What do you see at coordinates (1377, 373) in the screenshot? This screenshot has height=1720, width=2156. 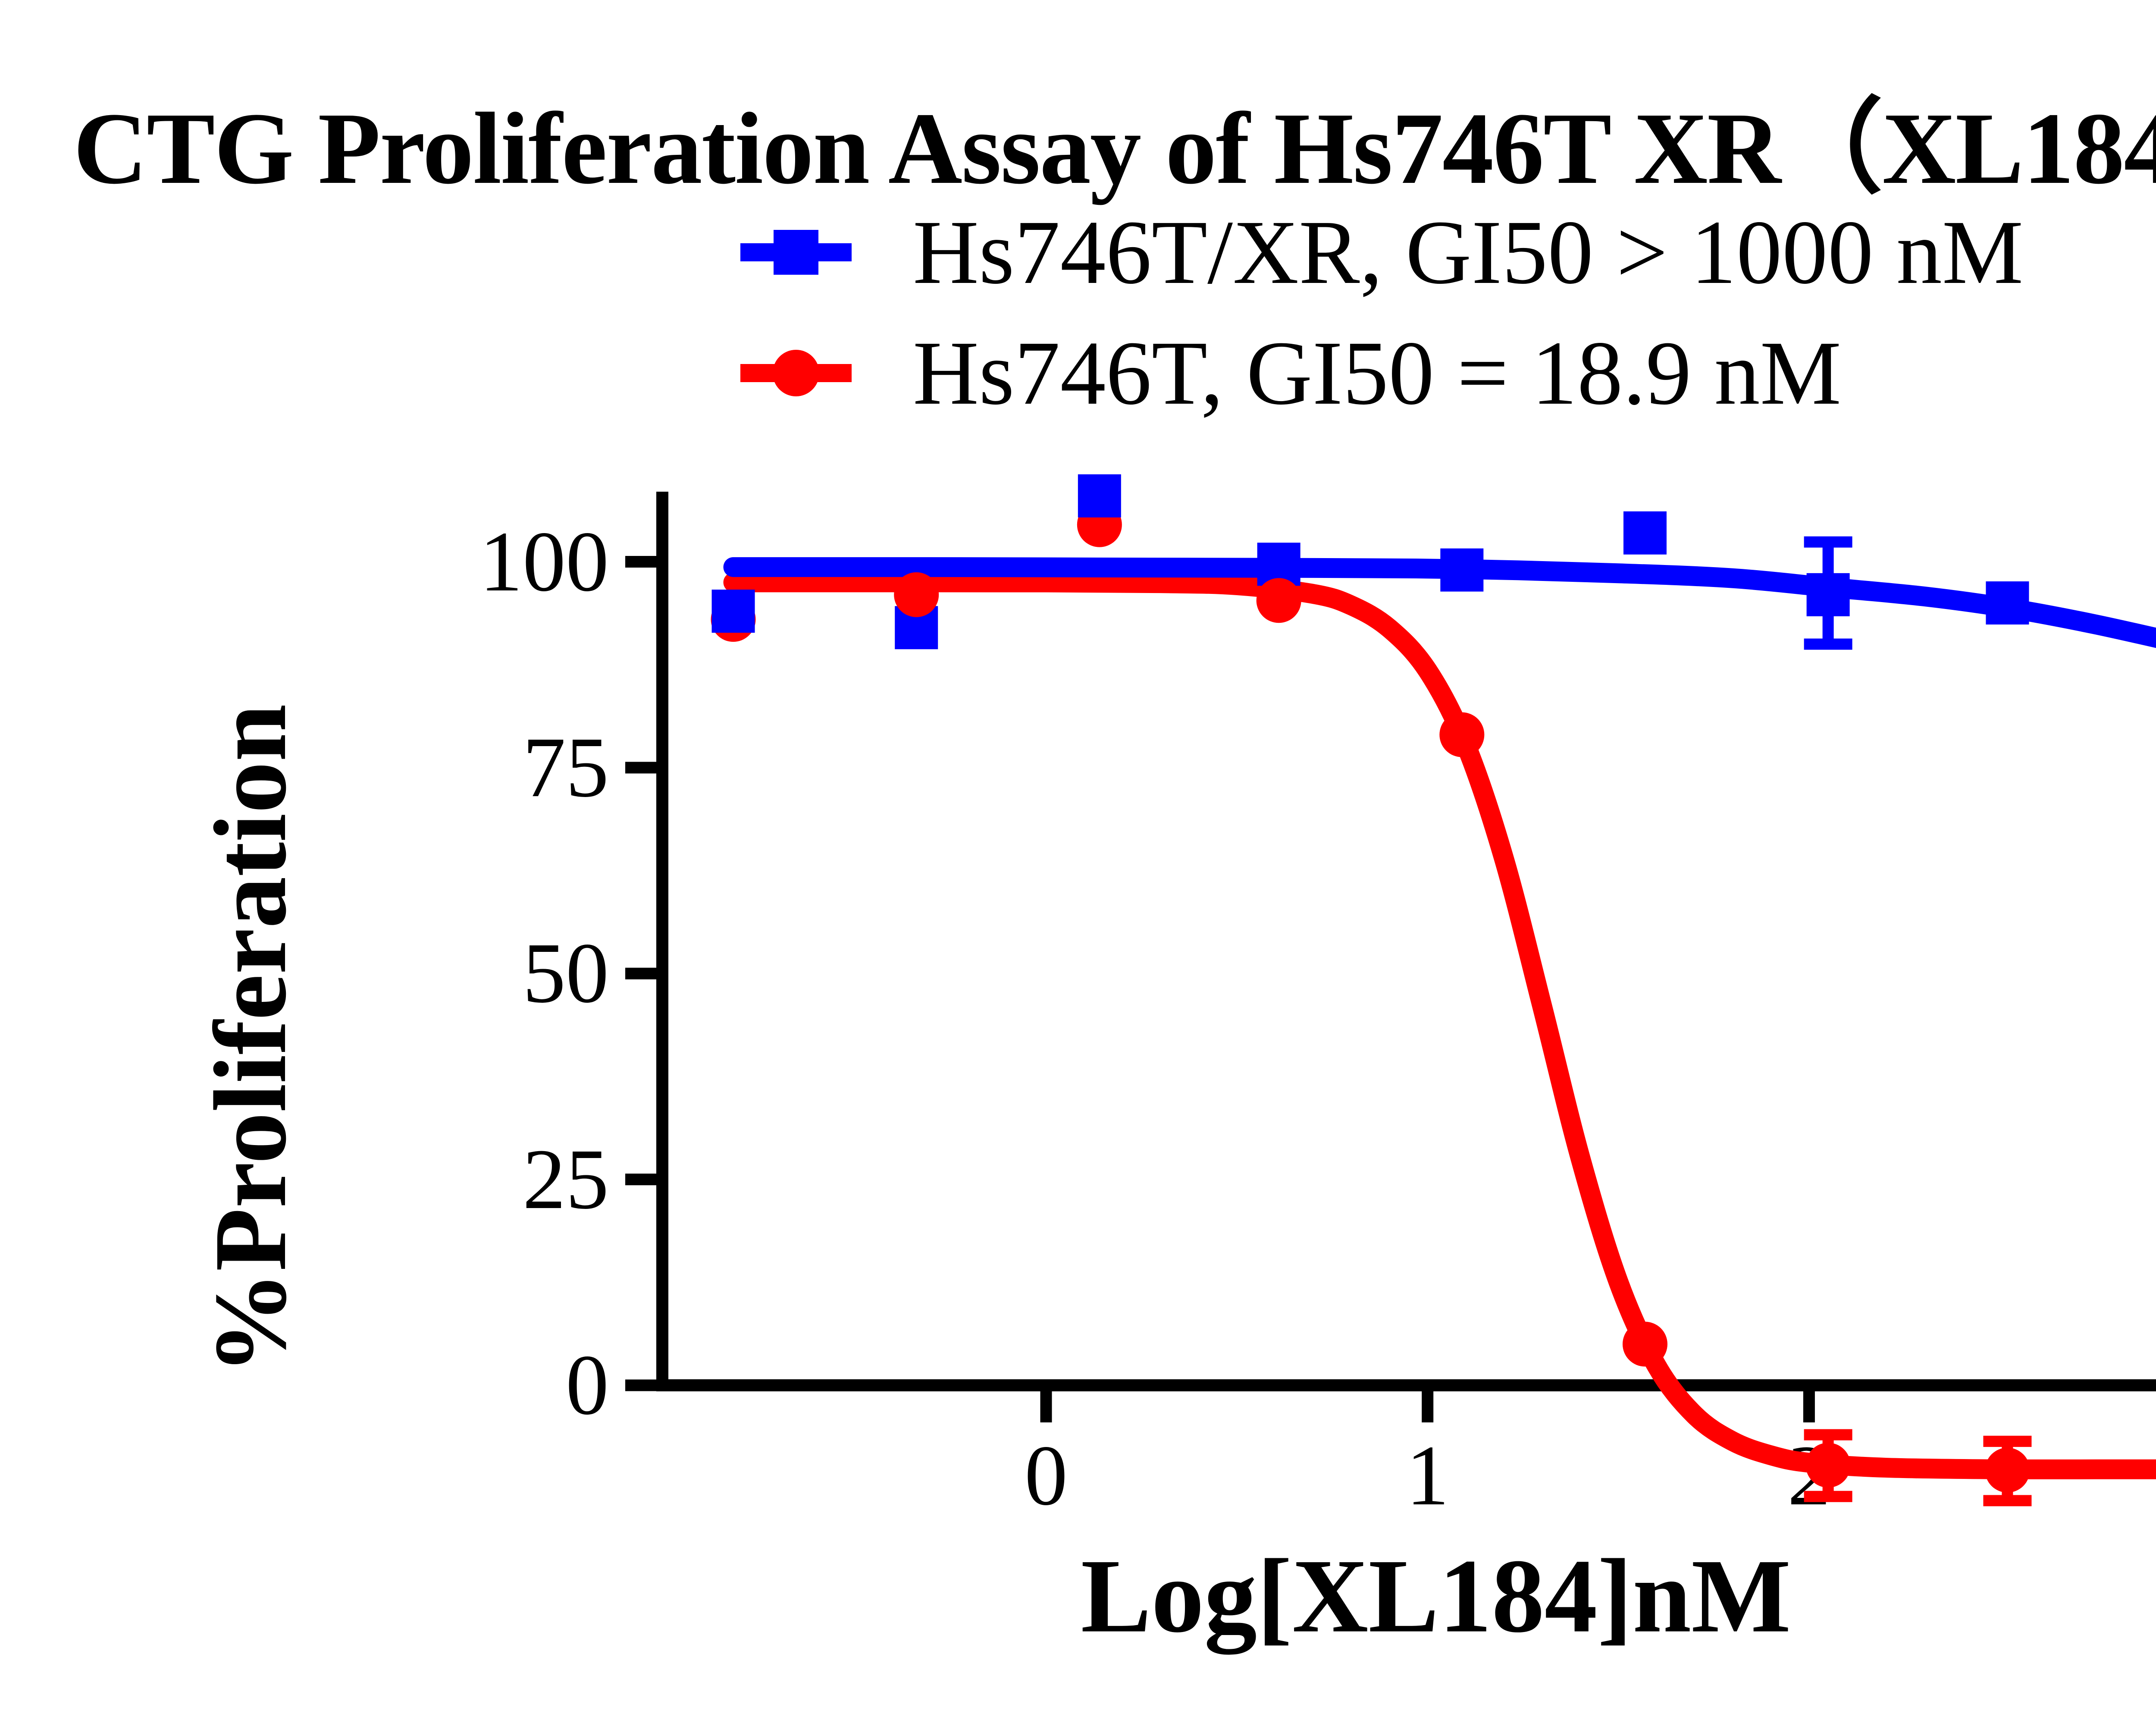 I see `legend-label-hs746t: Hs746T, GI50 = 18.9 nM` at bounding box center [1377, 373].